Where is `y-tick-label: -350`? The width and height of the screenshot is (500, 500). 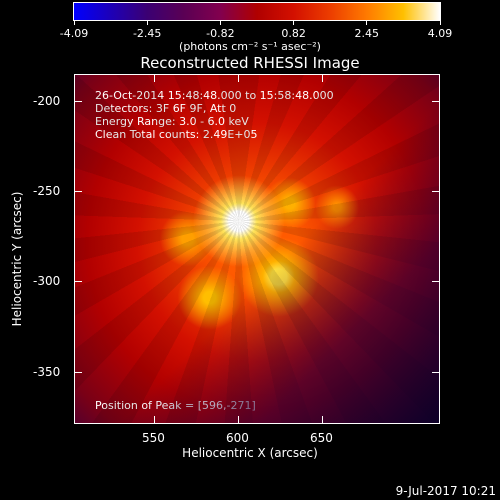 y-tick-label: -350 is located at coordinates (47, 372).